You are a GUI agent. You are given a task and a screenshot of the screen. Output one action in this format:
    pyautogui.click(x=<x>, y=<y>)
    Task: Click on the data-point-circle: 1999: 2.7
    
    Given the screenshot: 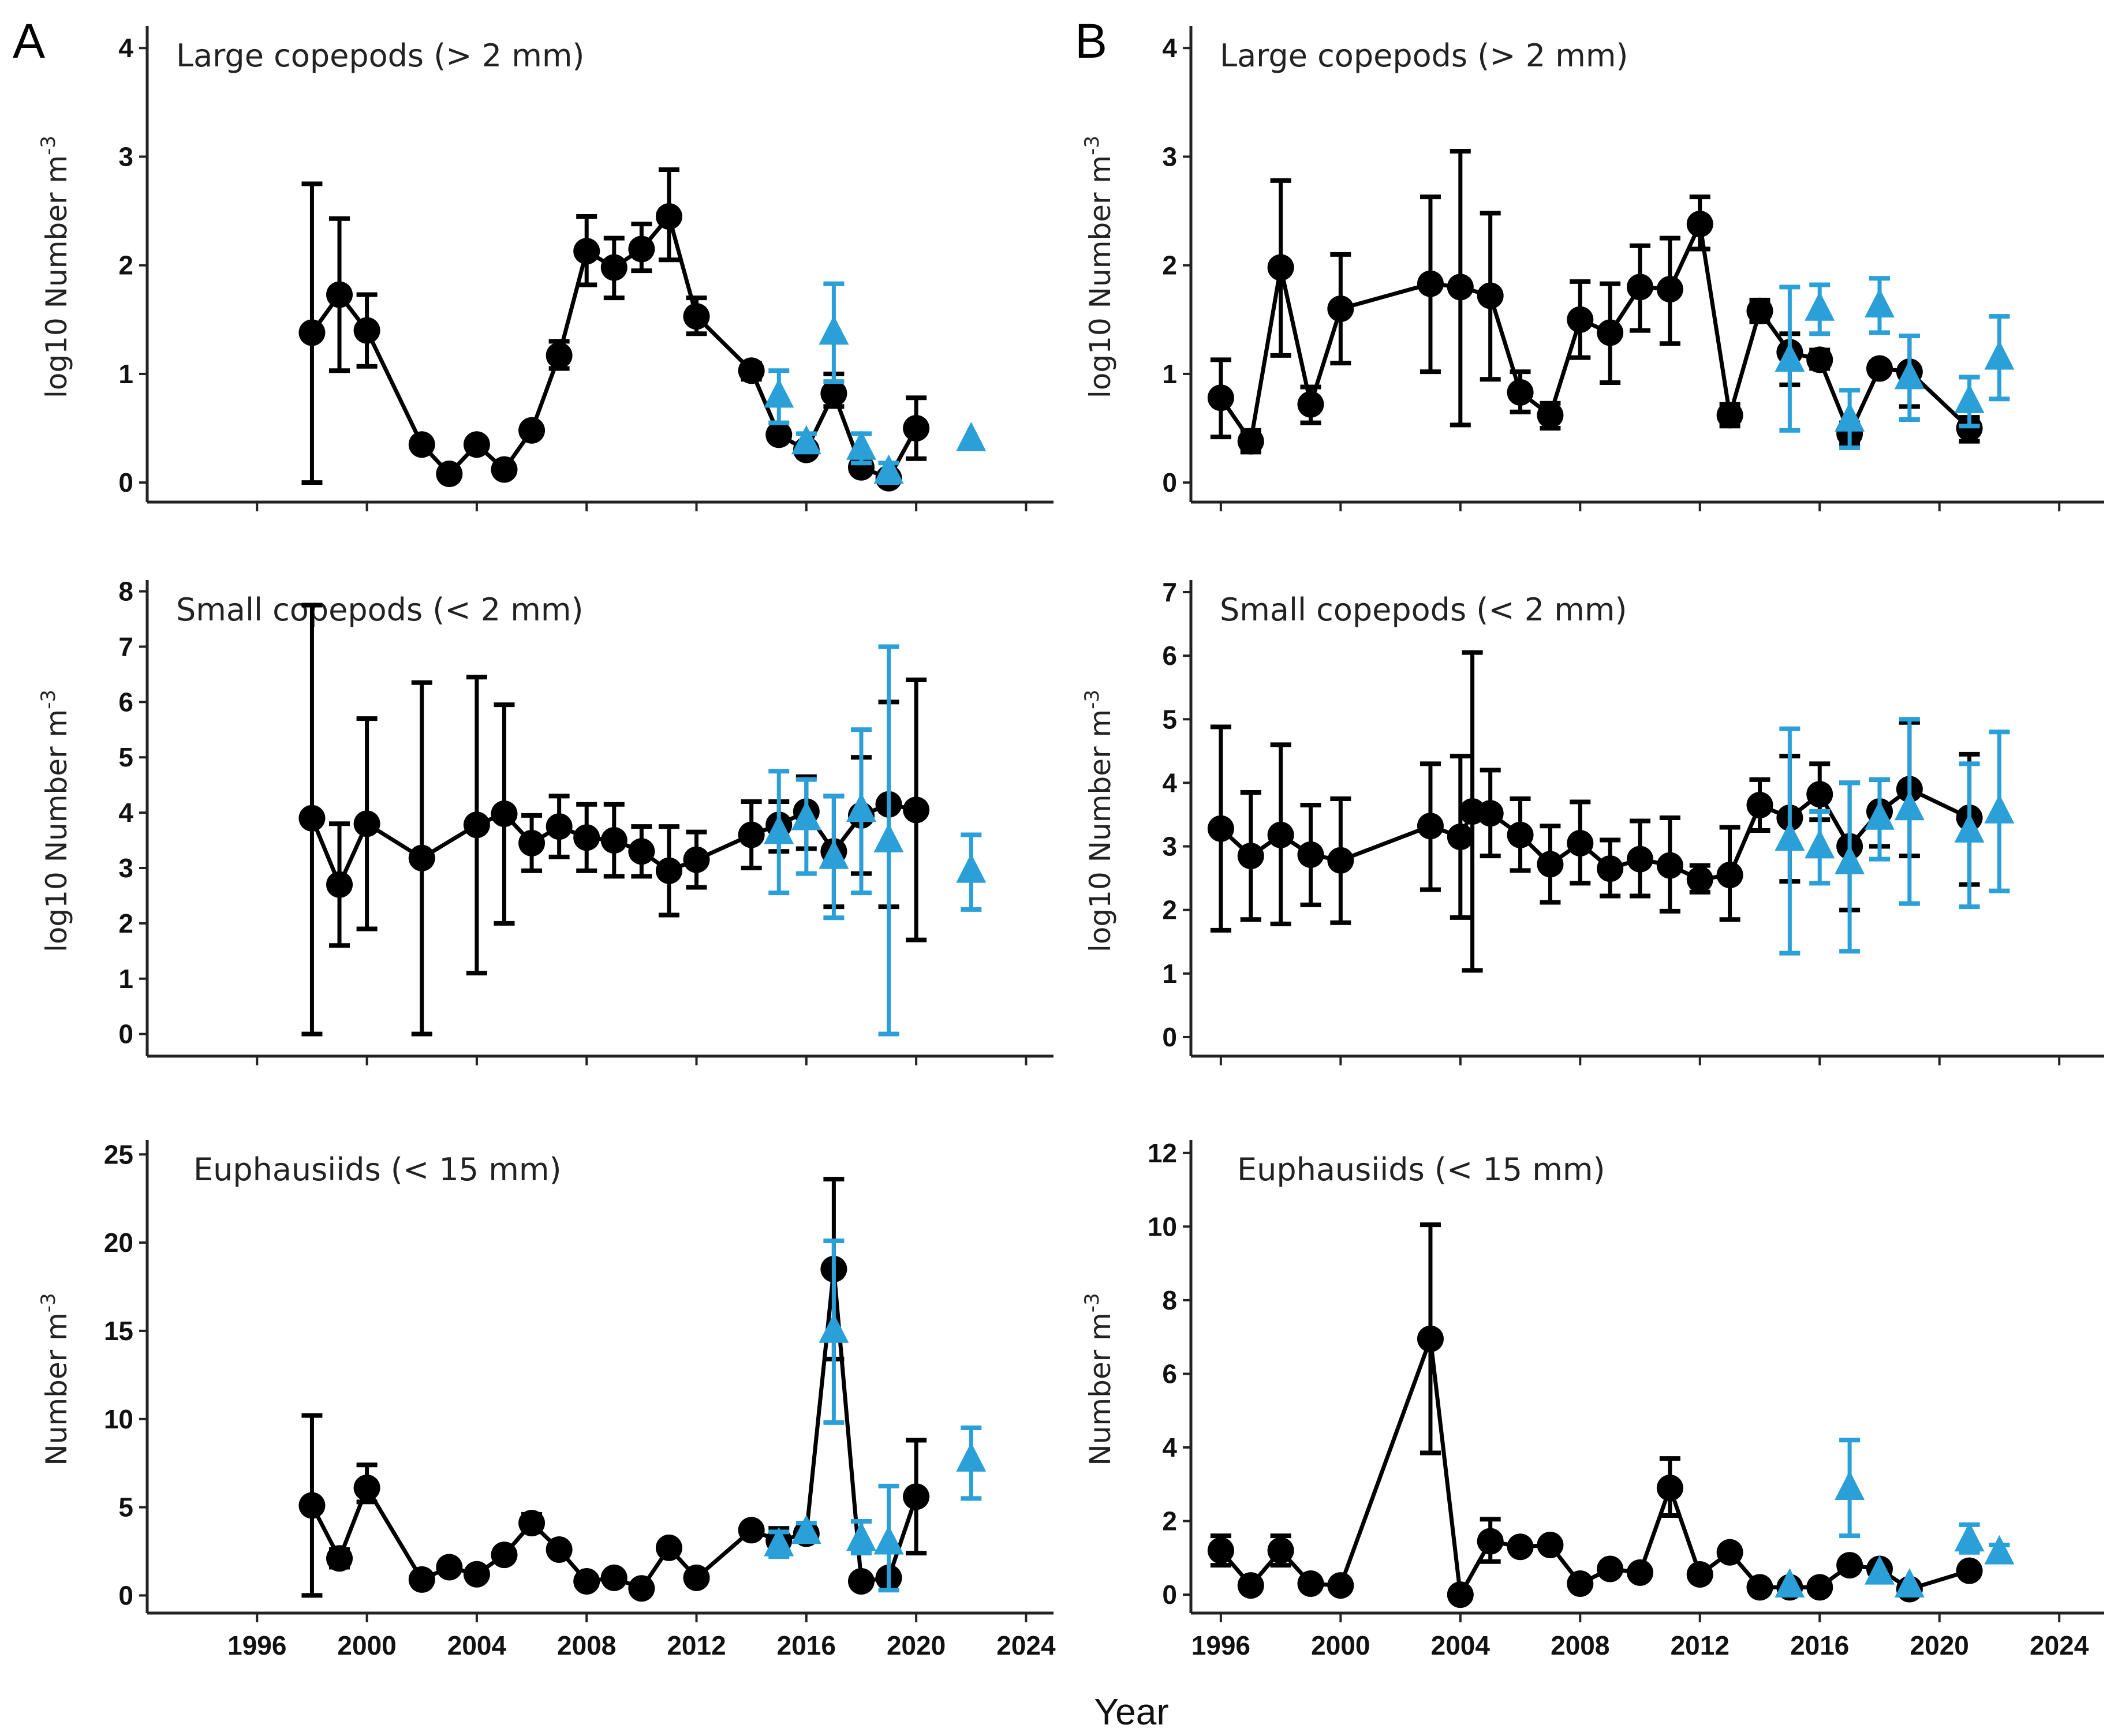 What is the action you would take?
    pyautogui.click(x=339, y=884)
    